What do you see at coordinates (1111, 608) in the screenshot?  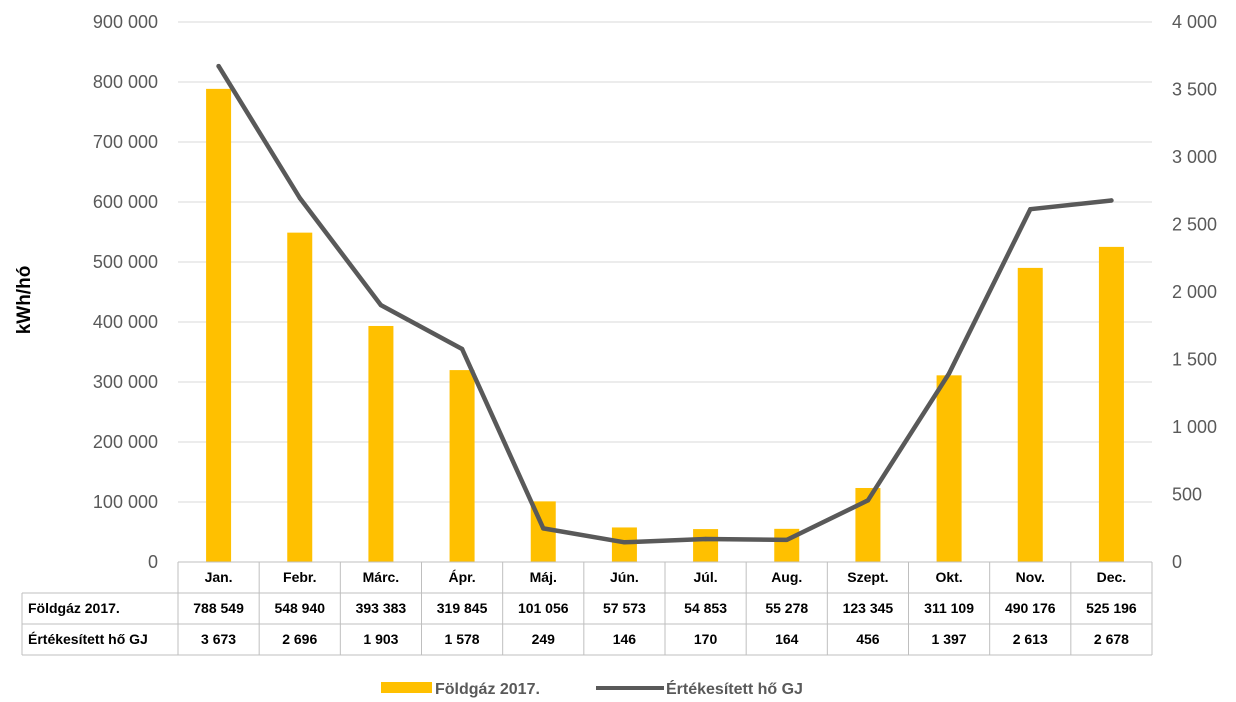 I see `data-label: 525 196` at bounding box center [1111, 608].